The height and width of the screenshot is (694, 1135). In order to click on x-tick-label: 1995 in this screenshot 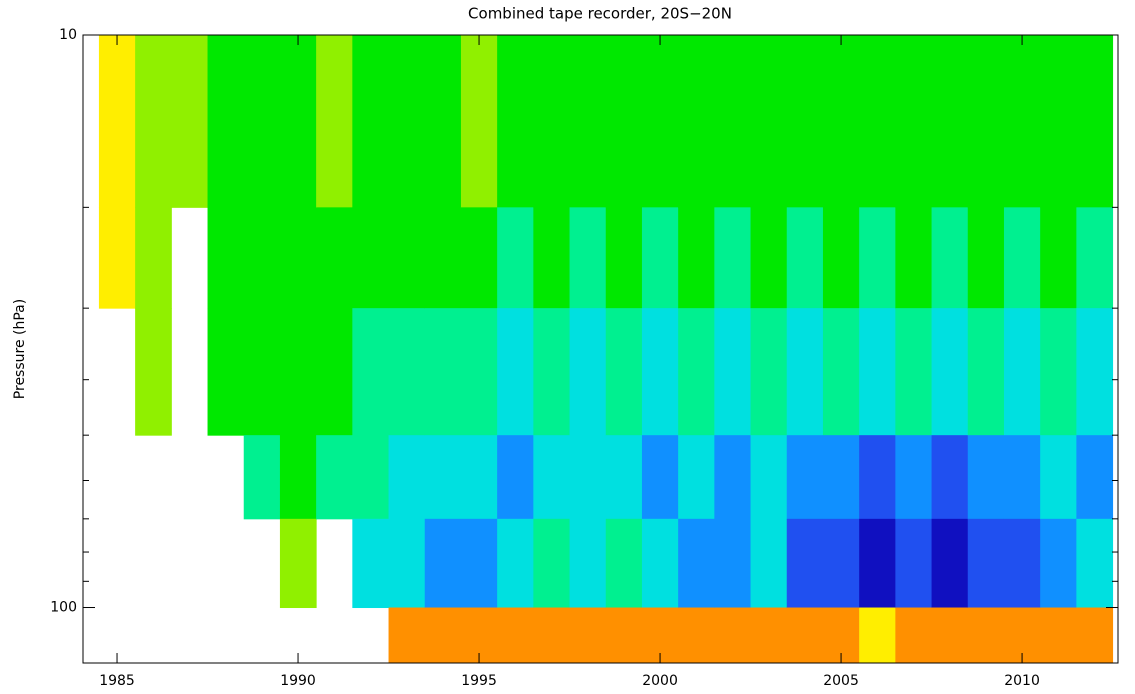, I will do `click(479, 681)`.